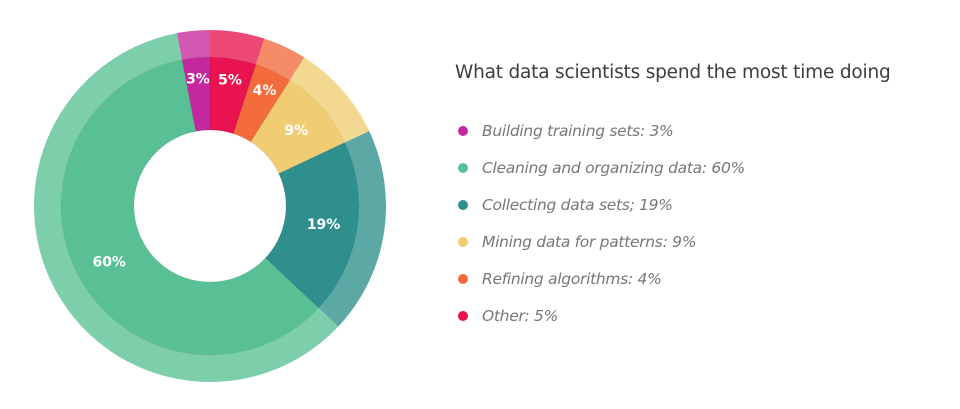 Image resolution: width=960 pixels, height=409 pixels. What do you see at coordinates (613, 167) in the screenshot?
I see `legend-label: Cleaning and organizing data: 60%` at bounding box center [613, 167].